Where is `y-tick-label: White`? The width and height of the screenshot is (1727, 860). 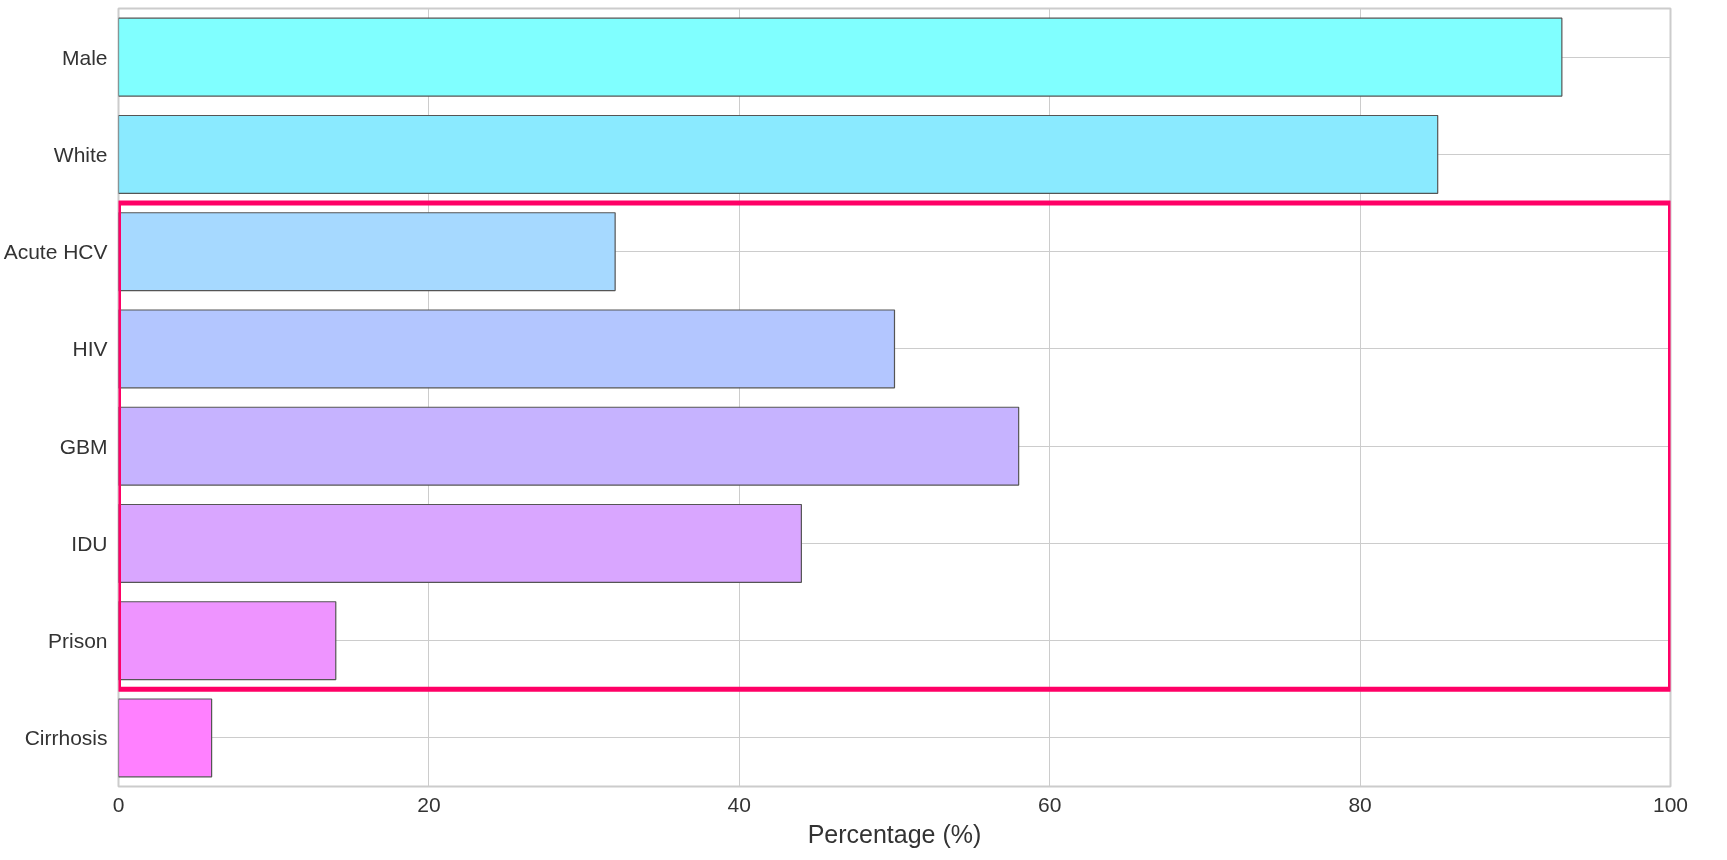 y-tick-label: White is located at coordinates (80, 154).